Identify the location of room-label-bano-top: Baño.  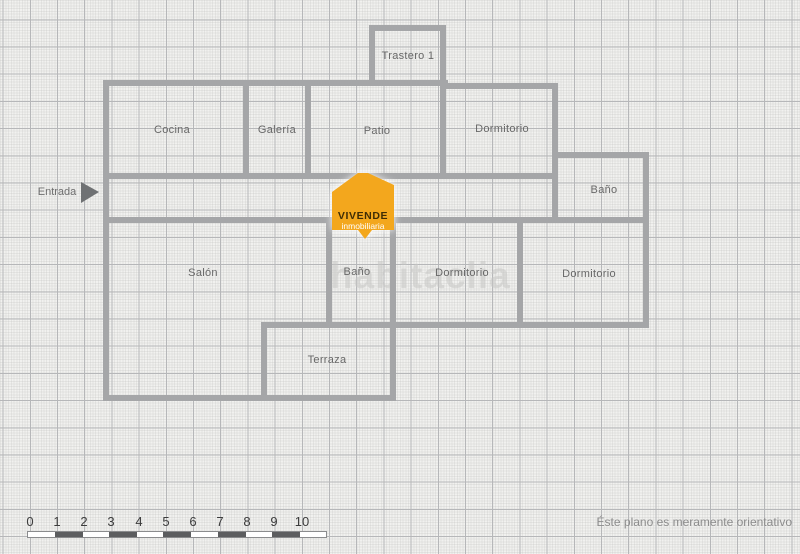
(604, 190).